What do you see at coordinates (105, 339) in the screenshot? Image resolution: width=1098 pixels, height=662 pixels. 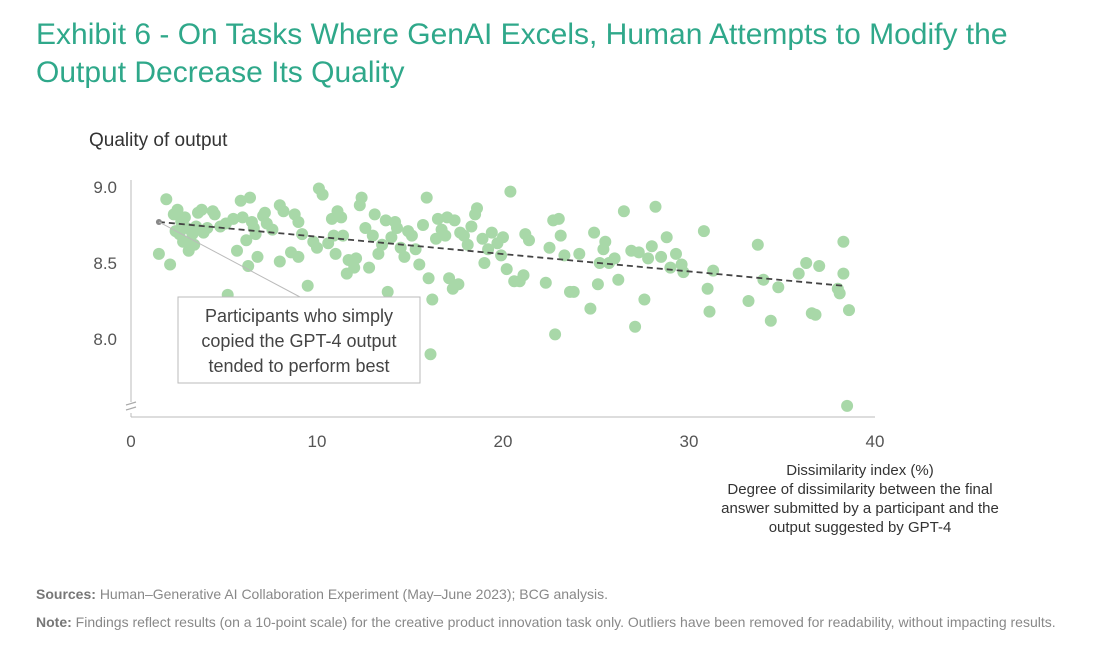 I see `y-tick-label: 8.0` at bounding box center [105, 339].